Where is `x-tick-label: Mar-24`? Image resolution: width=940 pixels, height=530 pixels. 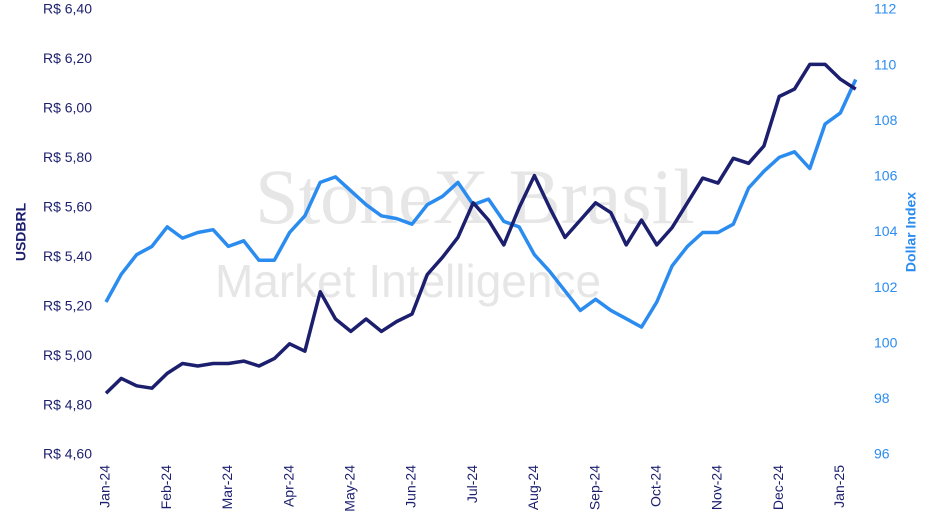 x-tick-label: Mar-24 is located at coordinates (227, 487).